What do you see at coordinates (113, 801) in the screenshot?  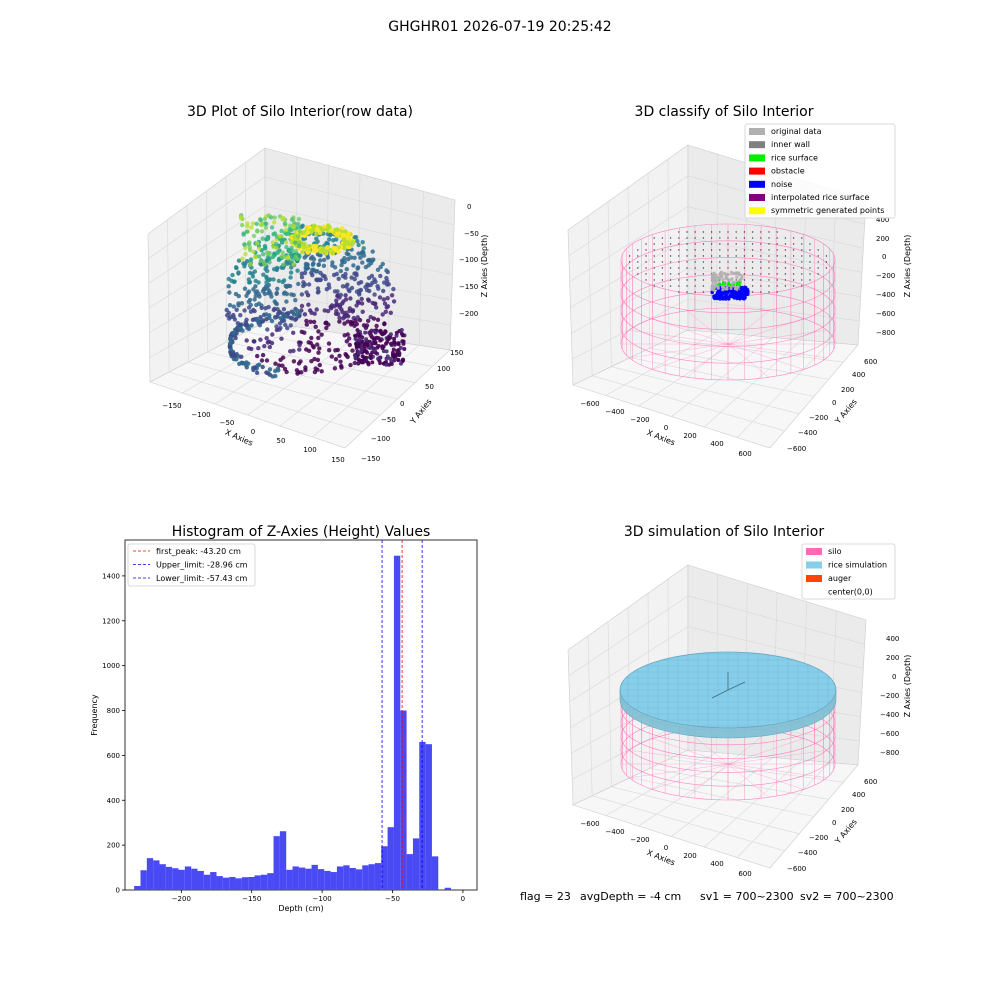 I see `p3-ytick-label-2: 400` at bounding box center [113, 801].